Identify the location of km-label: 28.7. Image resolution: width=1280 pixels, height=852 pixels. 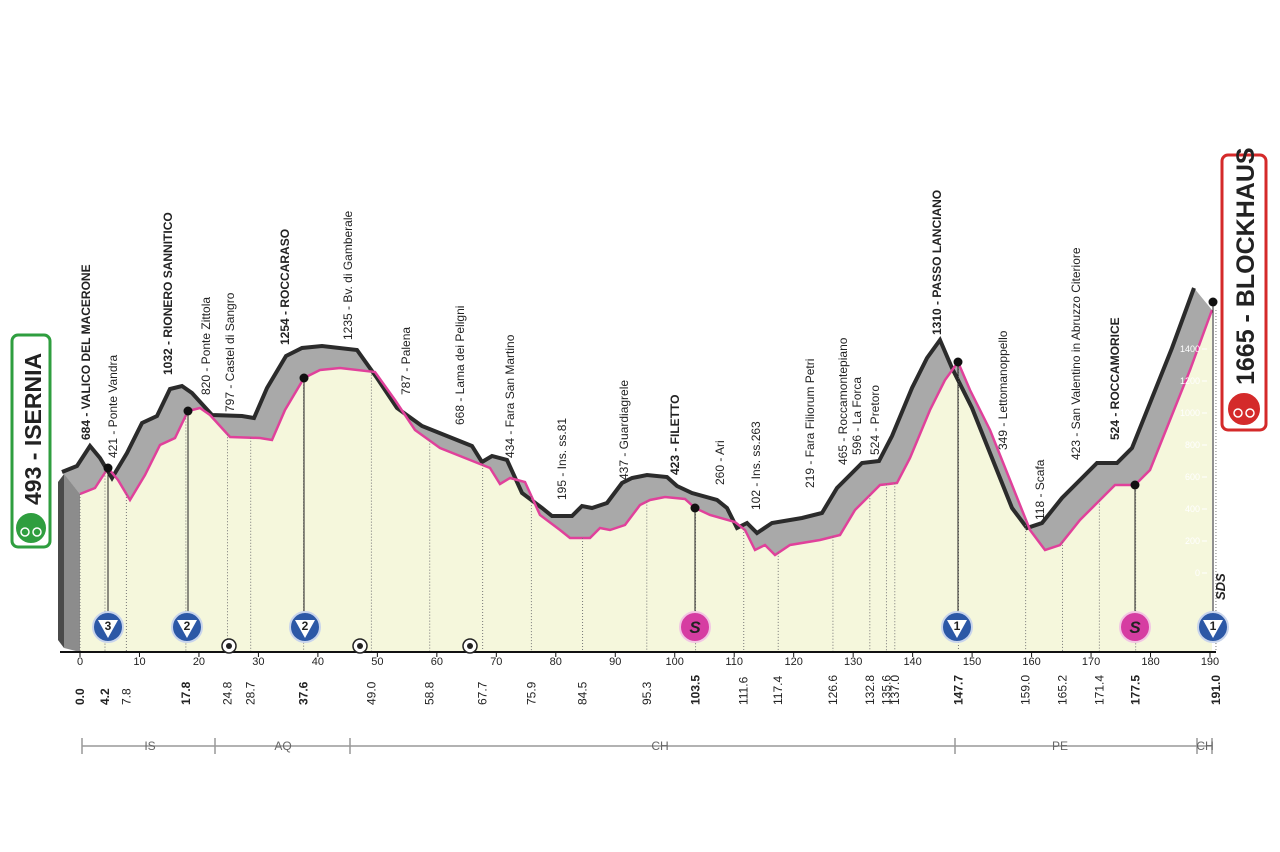
(251, 693).